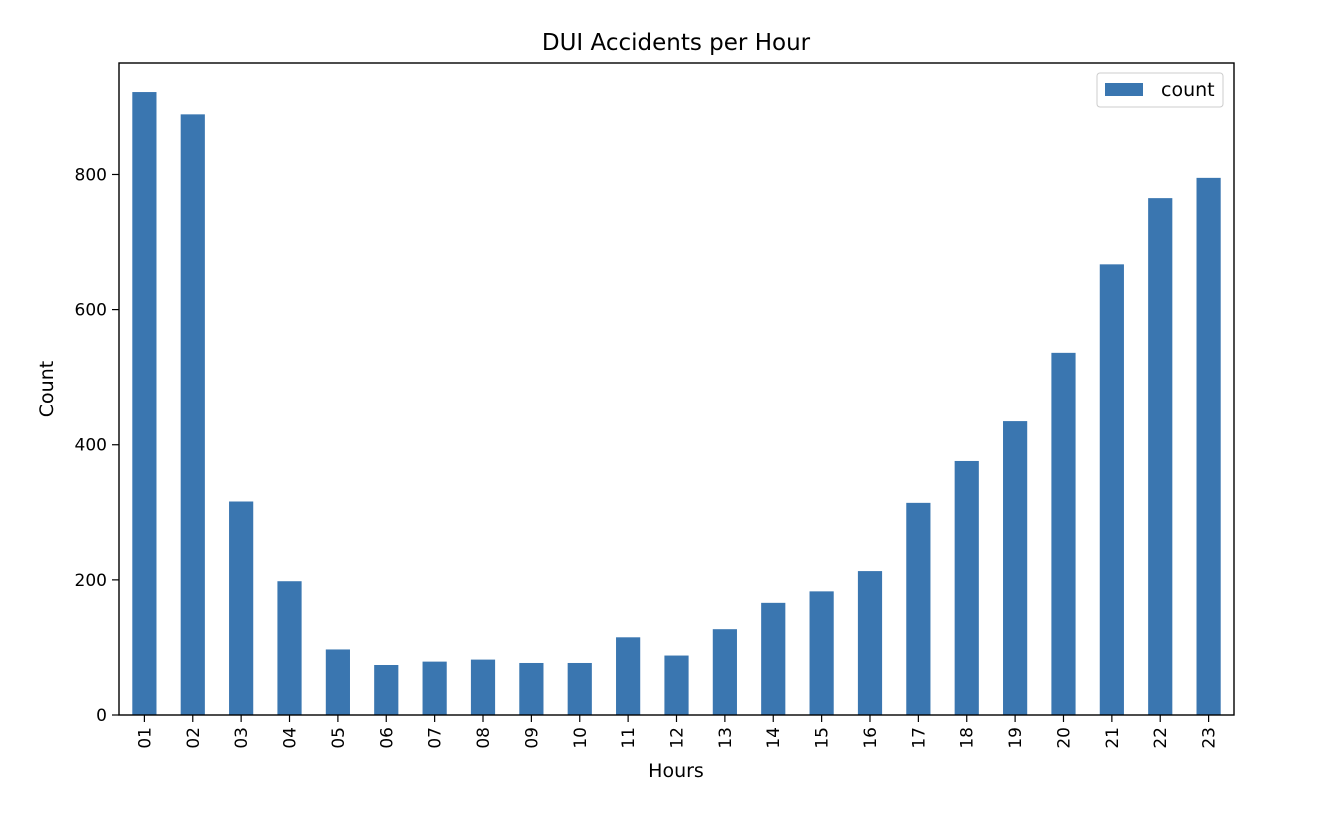 This screenshot has height=830, width=1328. What do you see at coordinates (91, 311) in the screenshot?
I see `y-tick-label: 600` at bounding box center [91, 311].